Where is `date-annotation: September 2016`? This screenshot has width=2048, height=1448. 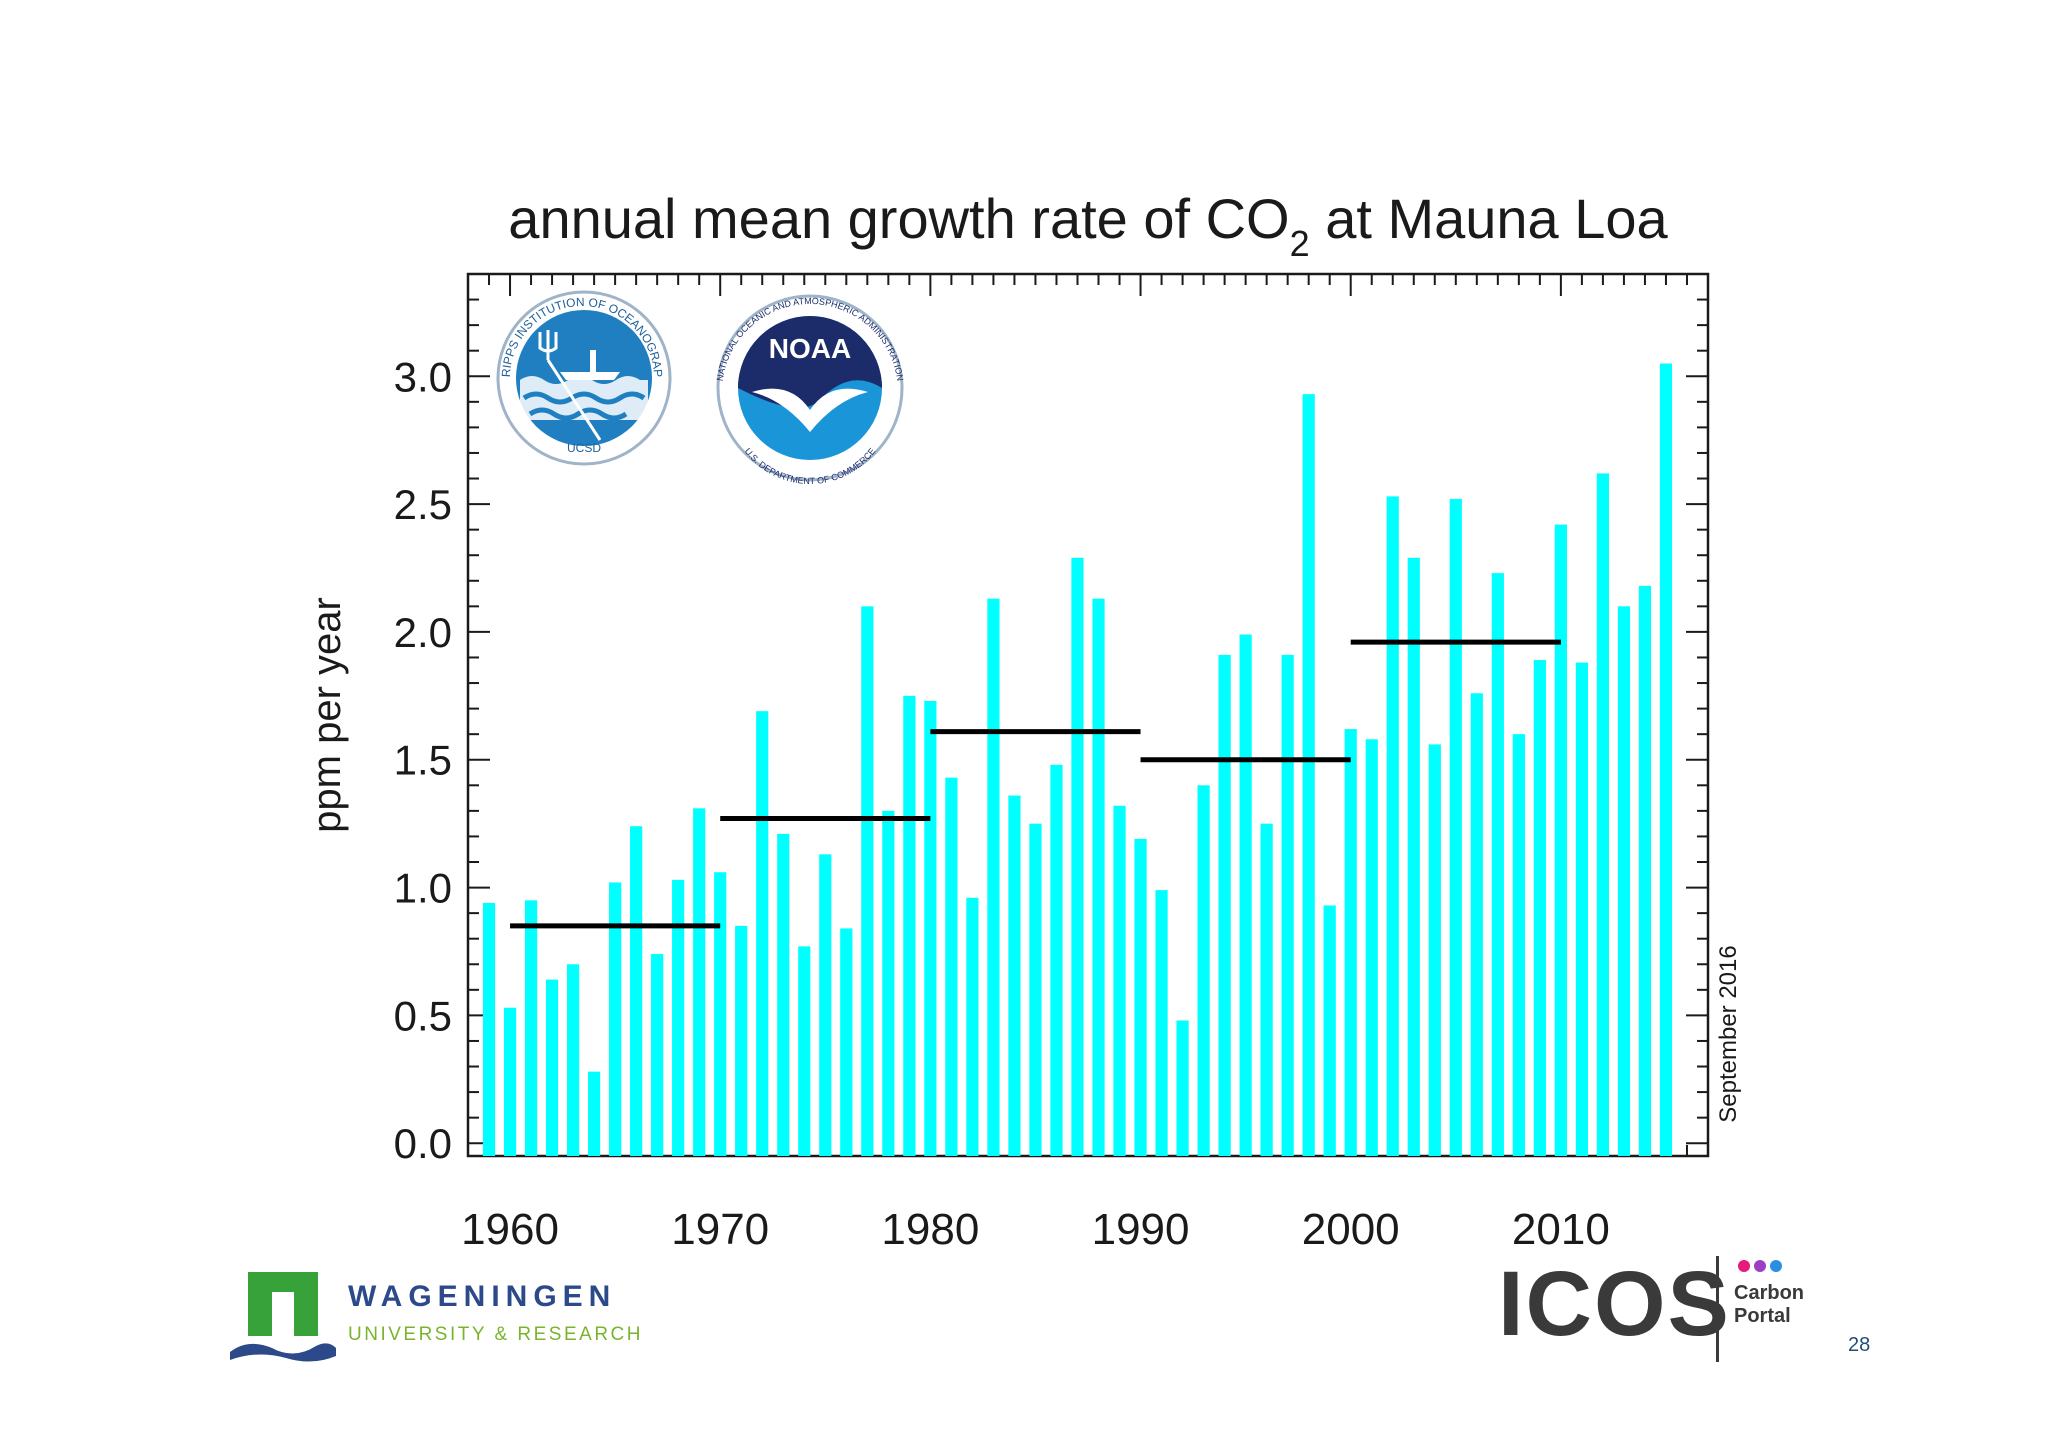
date-annotation: September 2016 is located at coordinates (1728, 1033).